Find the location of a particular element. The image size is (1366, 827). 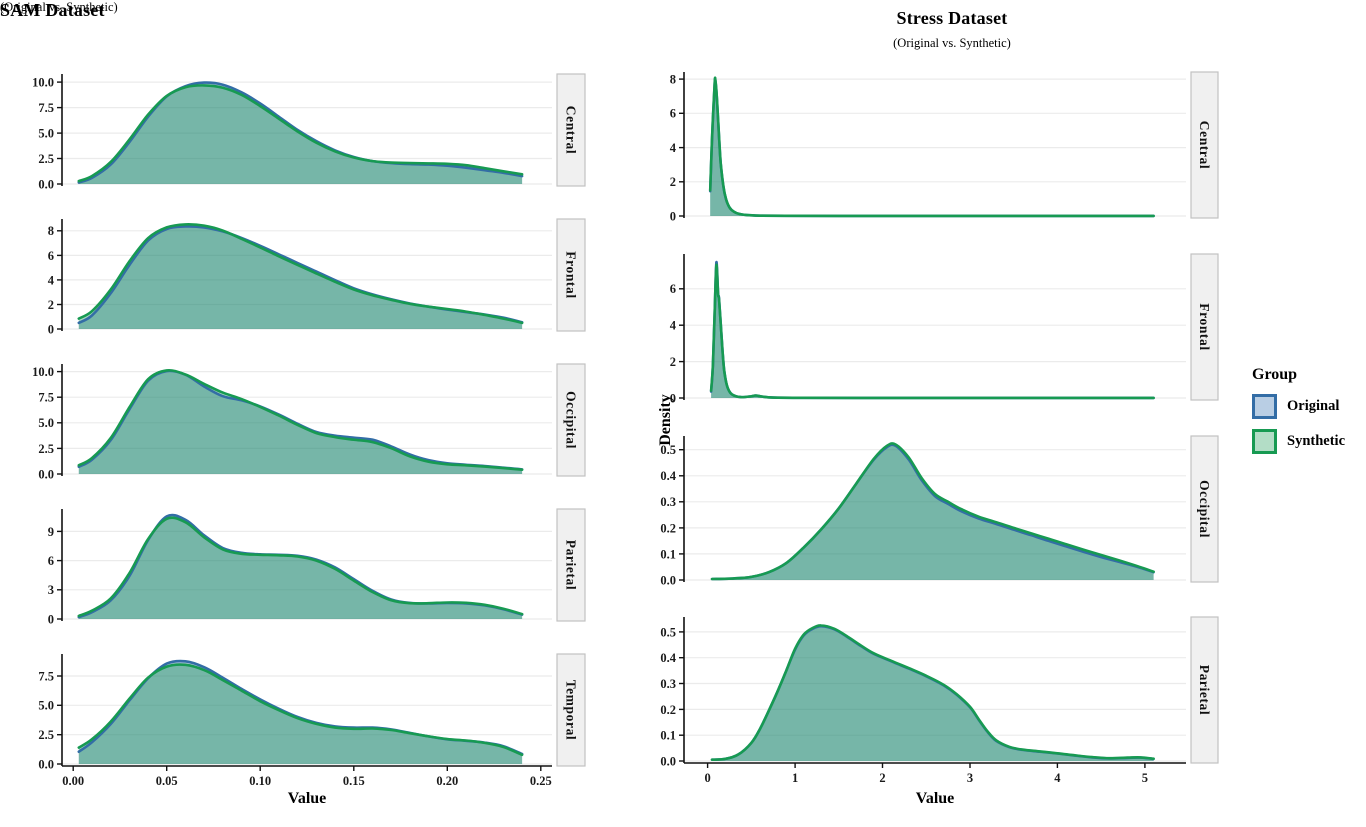

y-tick-label: 7.5 is located at coordinates (46, 108).